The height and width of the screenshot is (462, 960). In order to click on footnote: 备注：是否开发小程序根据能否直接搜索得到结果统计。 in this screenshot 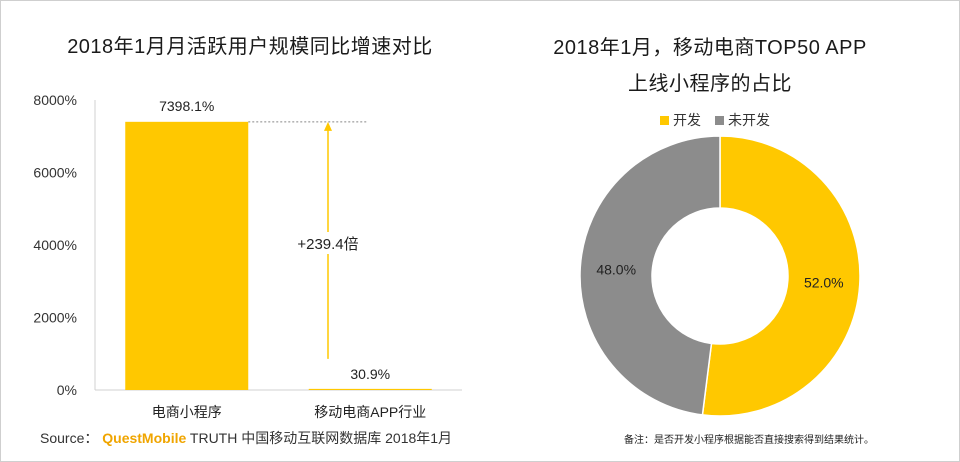, I will do `click(749, 440)`.